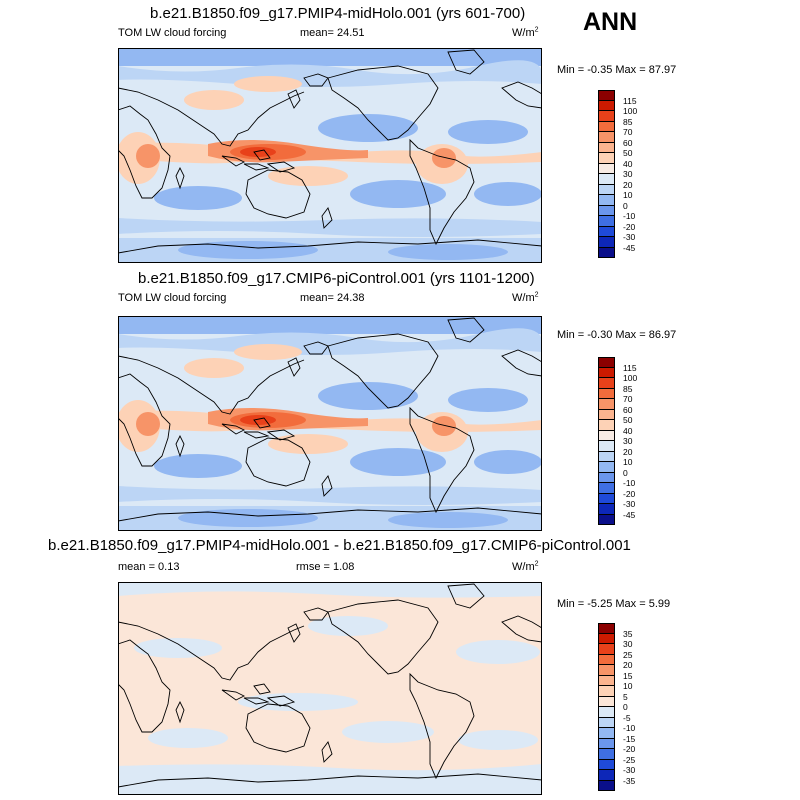 The height and width of the screenshot is (800, 800). Describe the element at coordinates (629, 493) in the screenshot. I see `panel-2-colorbar-tick-label: -20` at that location.